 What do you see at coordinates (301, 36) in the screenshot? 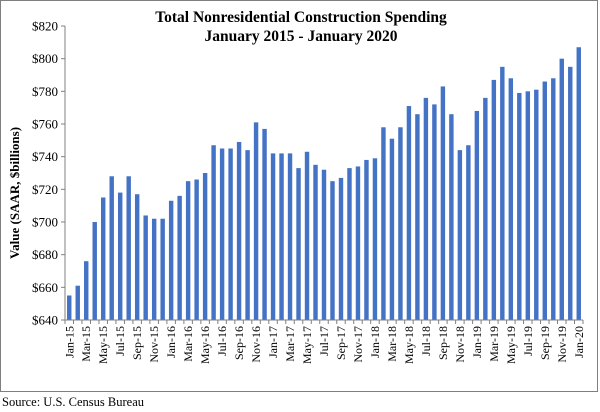
I see `chart-subtitle: January 2015 - January 2020` at bounding box center [301, 36].